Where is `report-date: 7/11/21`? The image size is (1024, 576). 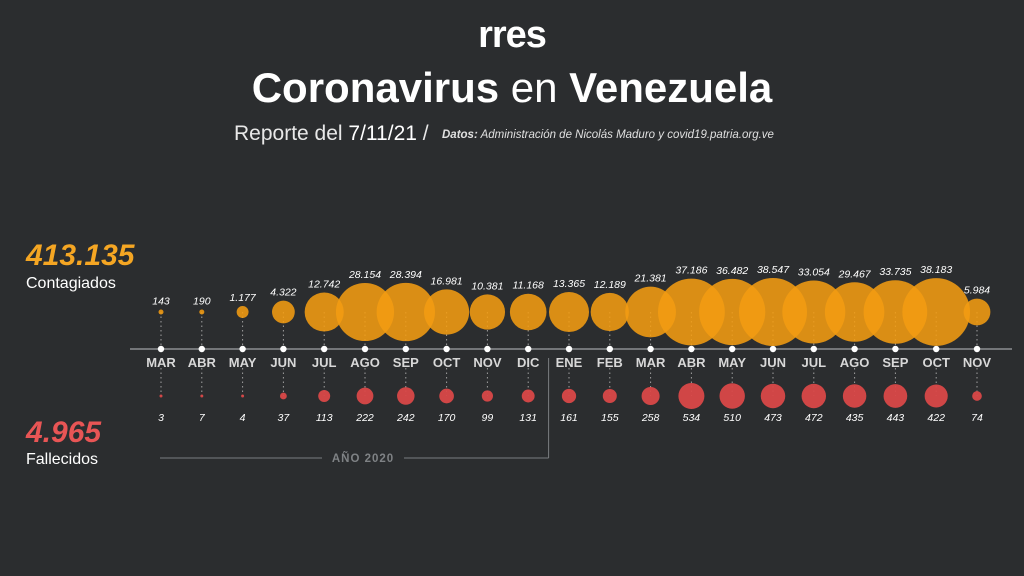 report-date: 7/11/21 is located at coordinates (382, 133).